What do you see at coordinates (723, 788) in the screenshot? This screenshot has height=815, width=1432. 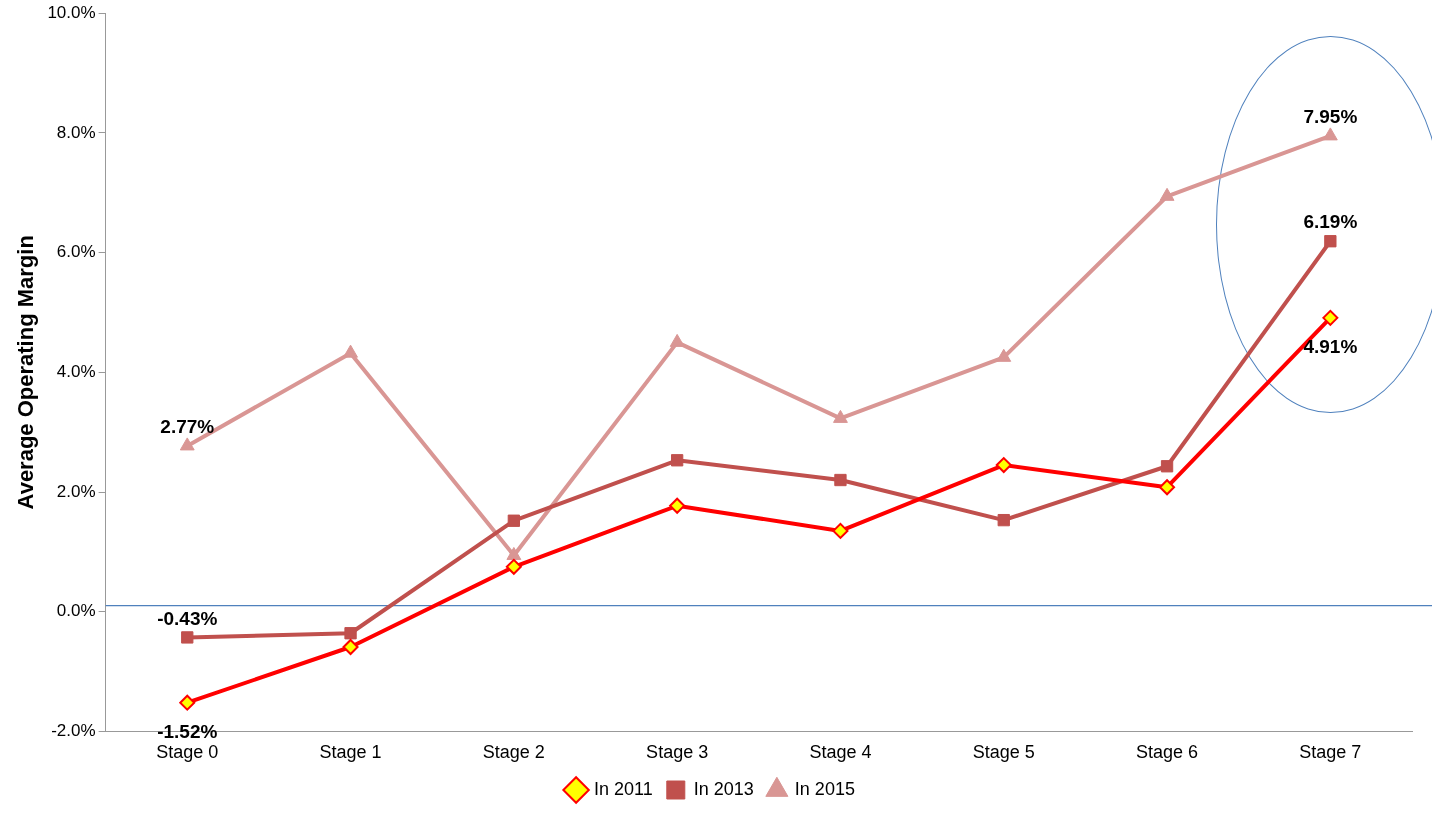 I see `legend-label: In 2013` at bounding box center [723, 788].